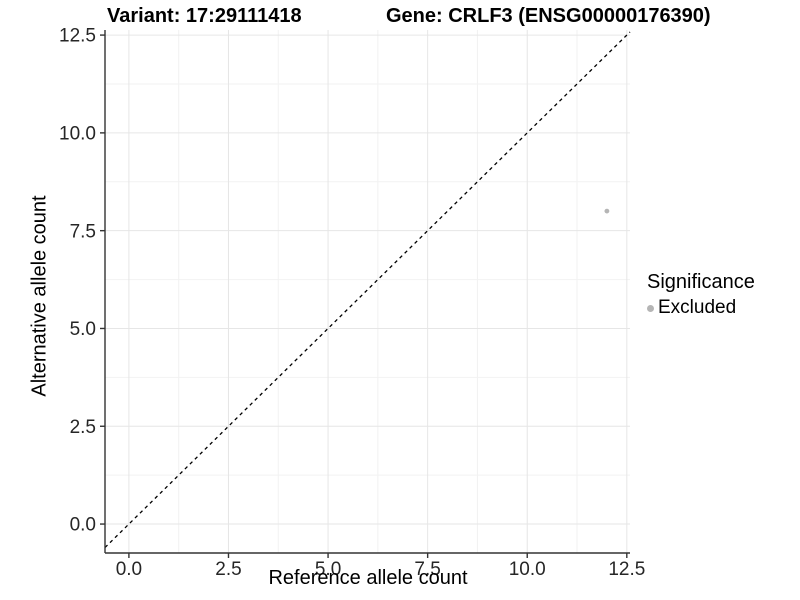  I want to click on data-point, so click(607, 211).